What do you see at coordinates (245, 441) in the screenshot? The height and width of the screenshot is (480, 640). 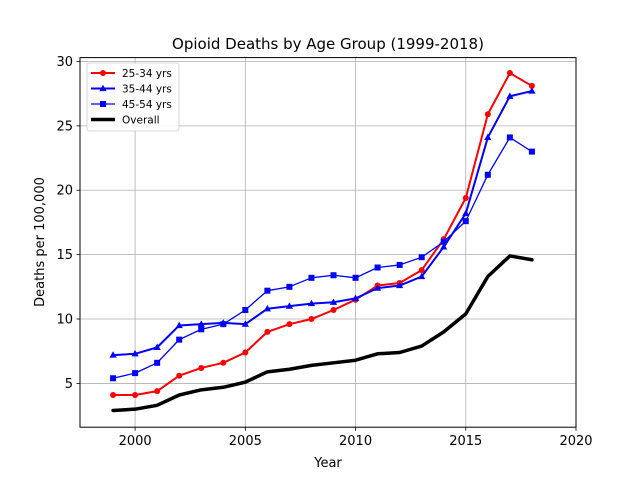 I see `x-tick-label: 2005` at bounding box center [245, 441].